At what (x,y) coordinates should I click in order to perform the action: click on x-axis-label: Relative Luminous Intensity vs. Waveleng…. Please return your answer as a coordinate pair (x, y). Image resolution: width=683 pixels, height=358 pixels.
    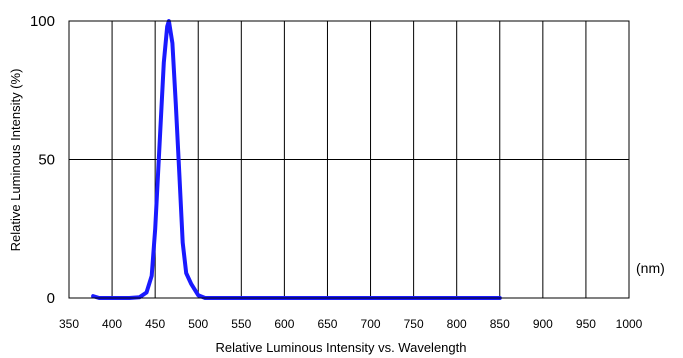
    Looking at the image, I should click on (341, 347).